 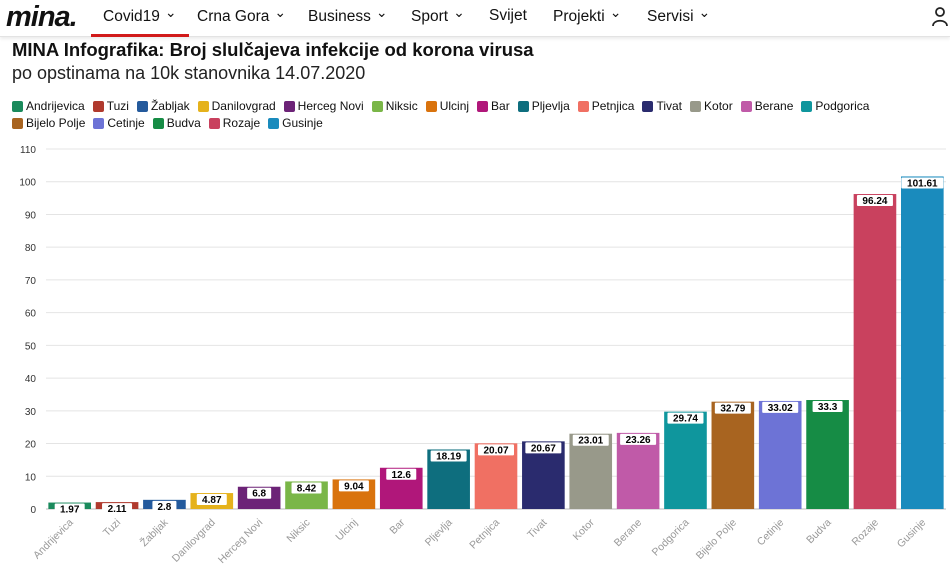 What do you see at coordinates (670, 16) in the screenshot?
I see `nav-item-label: Servisi` at bounding box center [670, 16].